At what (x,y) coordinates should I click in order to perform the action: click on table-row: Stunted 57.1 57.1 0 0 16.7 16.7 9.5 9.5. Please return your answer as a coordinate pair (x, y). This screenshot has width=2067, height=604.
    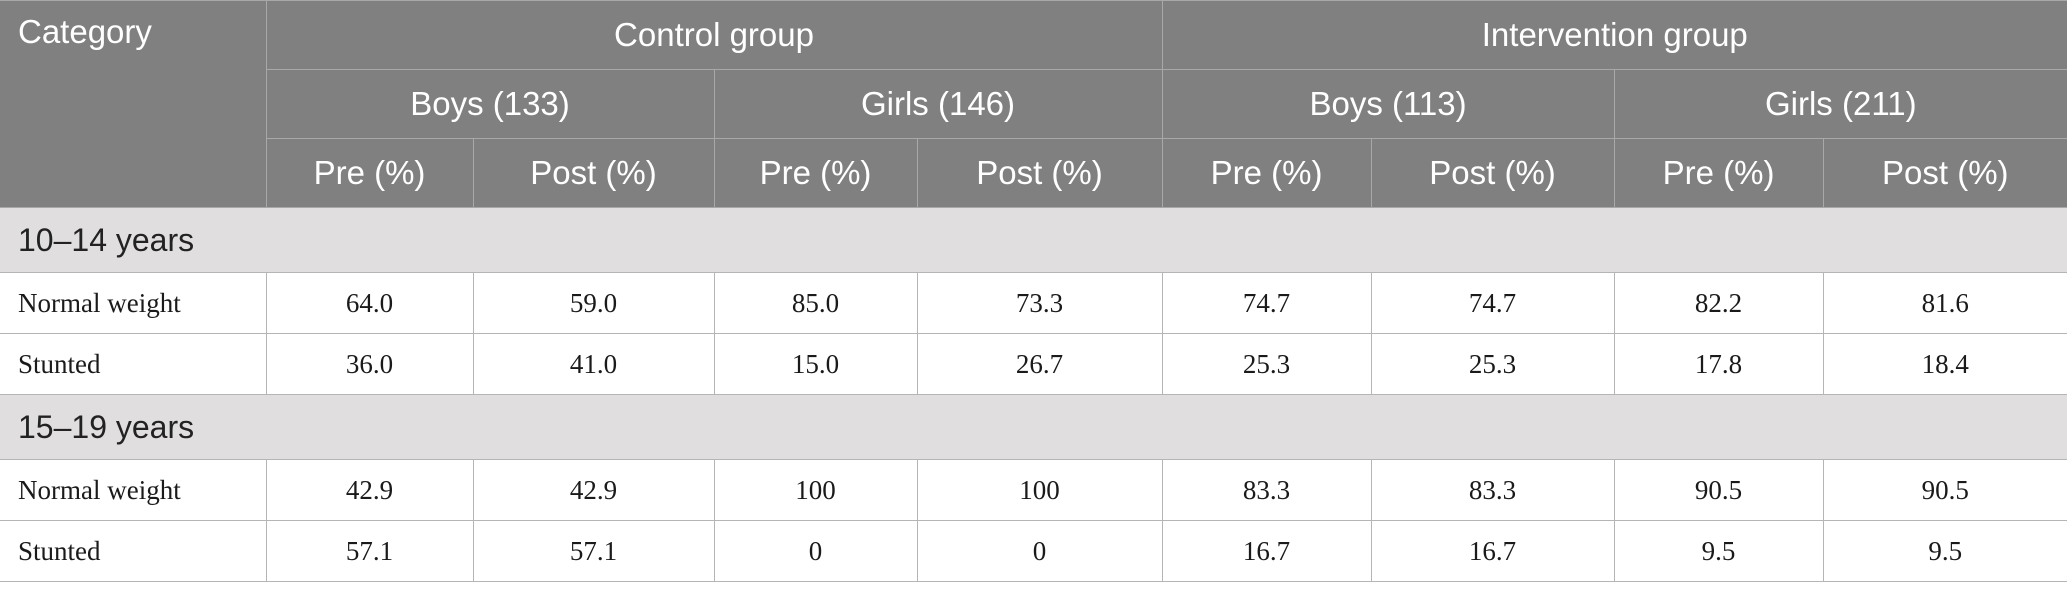
    Looking at the image, I should click on (1033, 551).